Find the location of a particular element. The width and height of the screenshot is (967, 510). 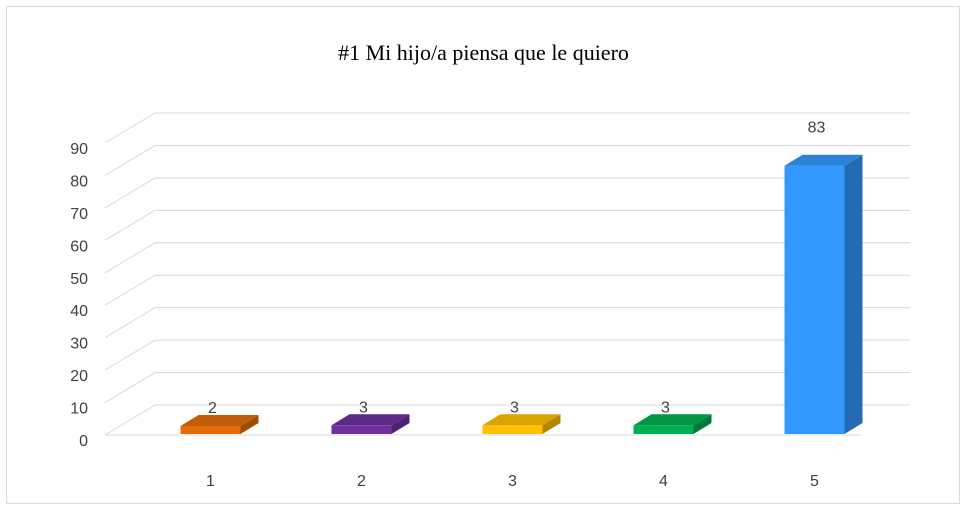

y-tick-label: 70 is located at coordinates (79, 214).